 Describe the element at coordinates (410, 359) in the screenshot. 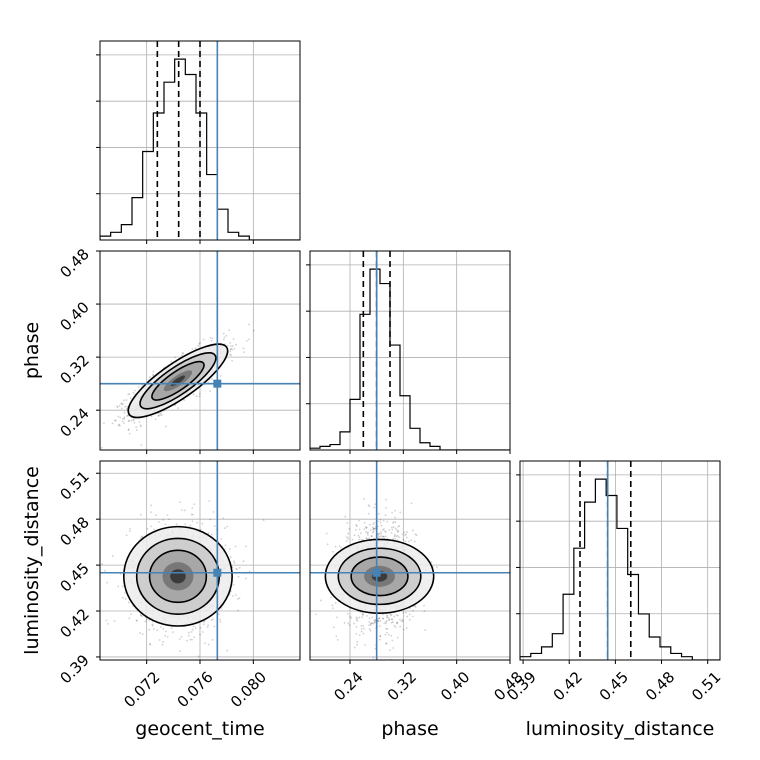

I see `histogram-phase` at that location.